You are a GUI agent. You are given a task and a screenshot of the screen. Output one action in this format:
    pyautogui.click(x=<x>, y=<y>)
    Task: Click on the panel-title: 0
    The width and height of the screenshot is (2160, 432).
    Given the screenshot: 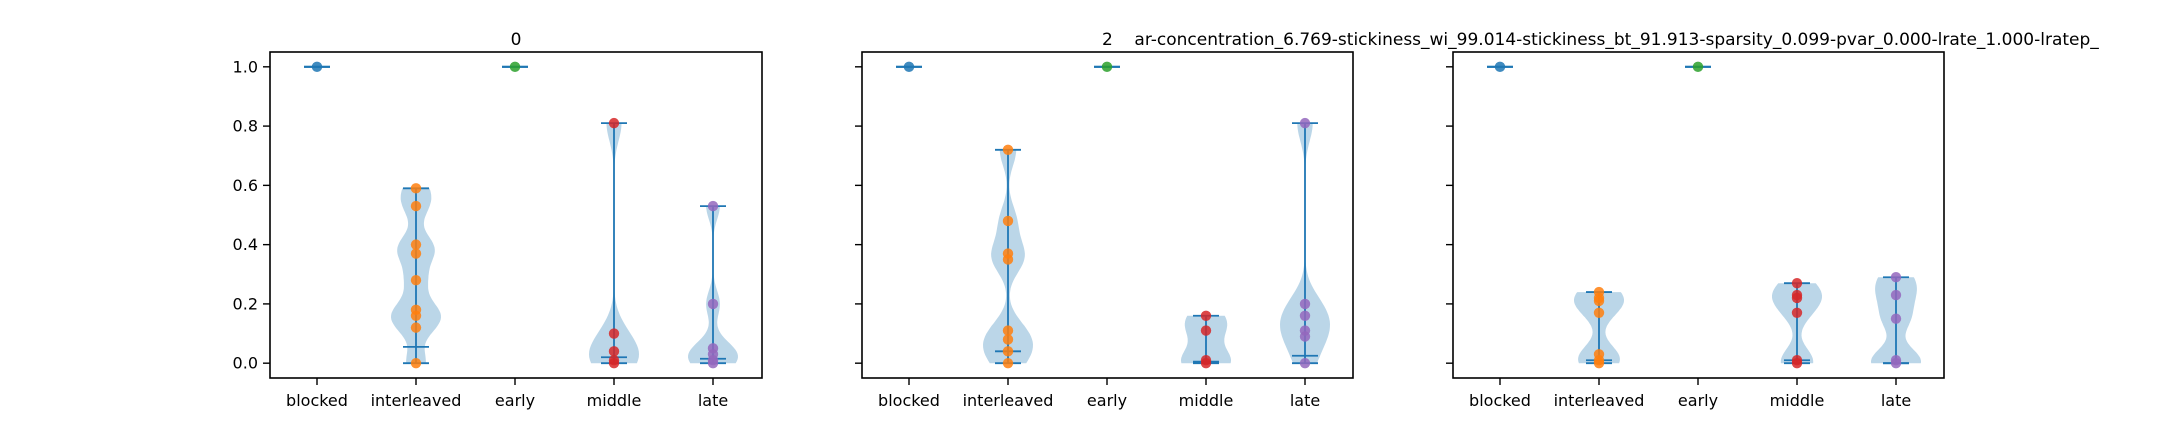 What is the action you would take?
    pyautogui.click(x=516, y=40)
    